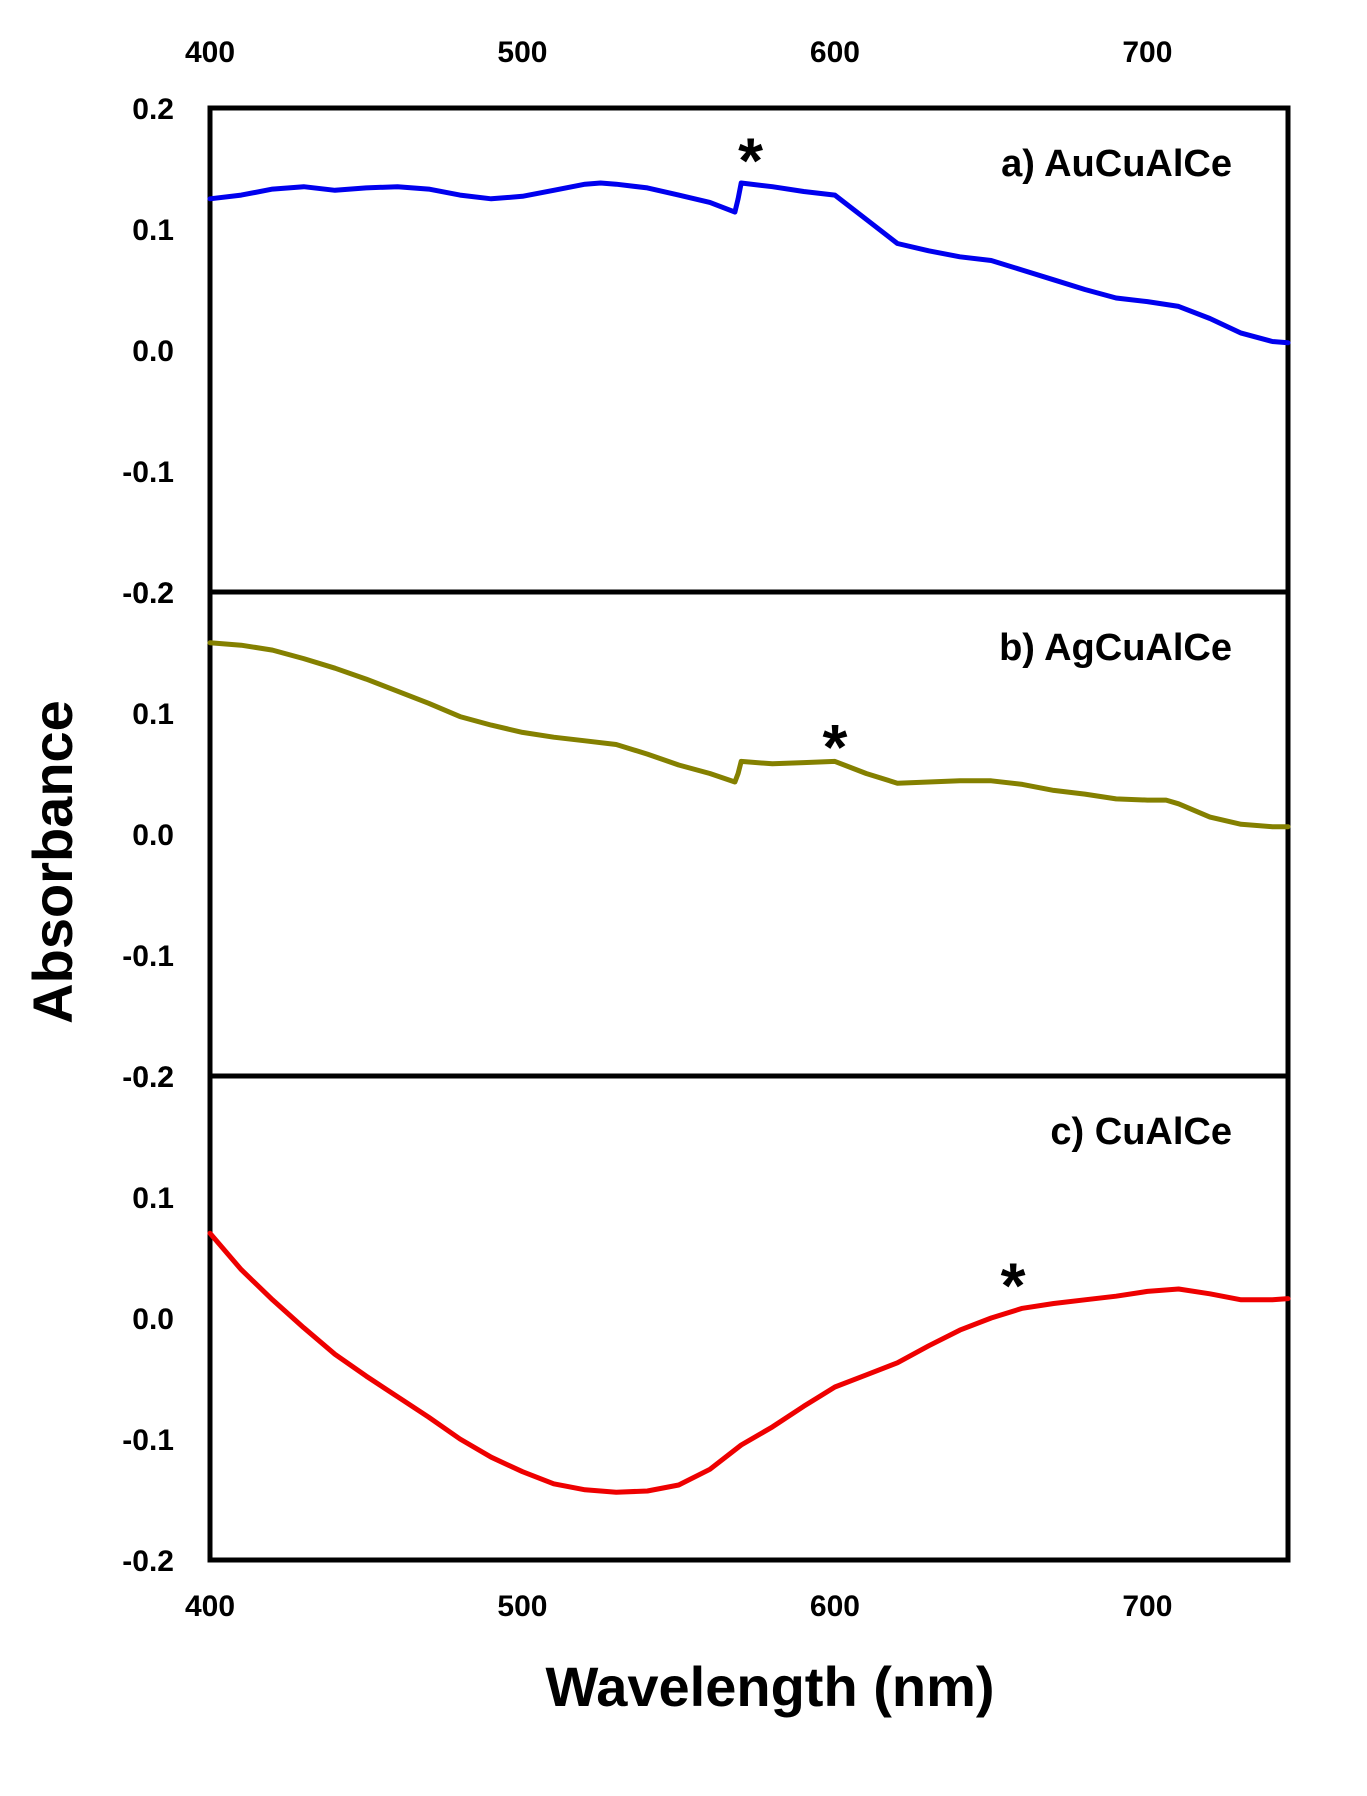 The image size is (1367, 1796). Describe the element at coordinates (749, 735) in the screenshot. I see `panel-b-series-line` at that location.